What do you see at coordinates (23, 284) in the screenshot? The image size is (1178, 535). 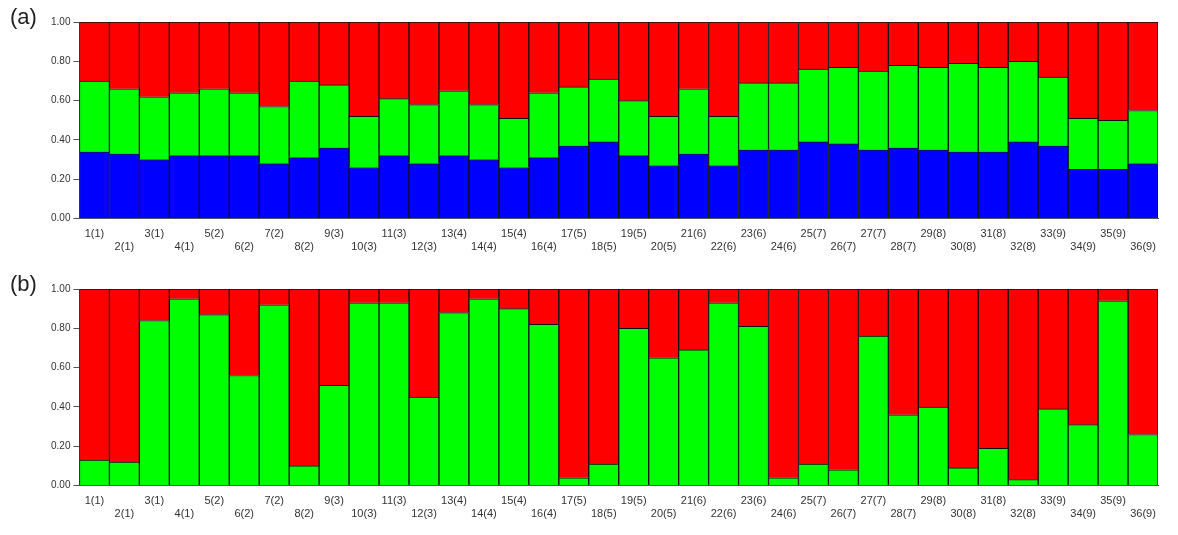 I see `chart-title: (b)` at bounding box center [23, 284].